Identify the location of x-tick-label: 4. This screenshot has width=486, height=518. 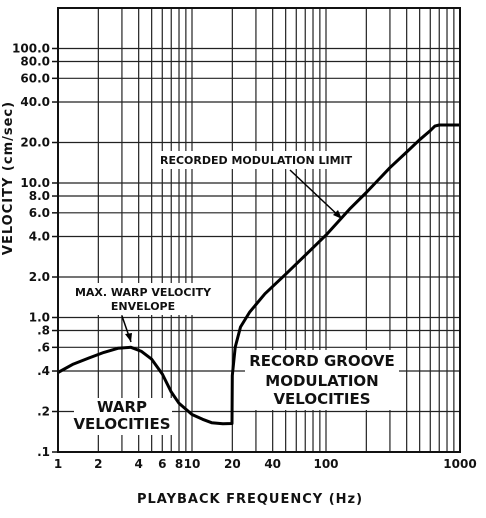
(138, 464).